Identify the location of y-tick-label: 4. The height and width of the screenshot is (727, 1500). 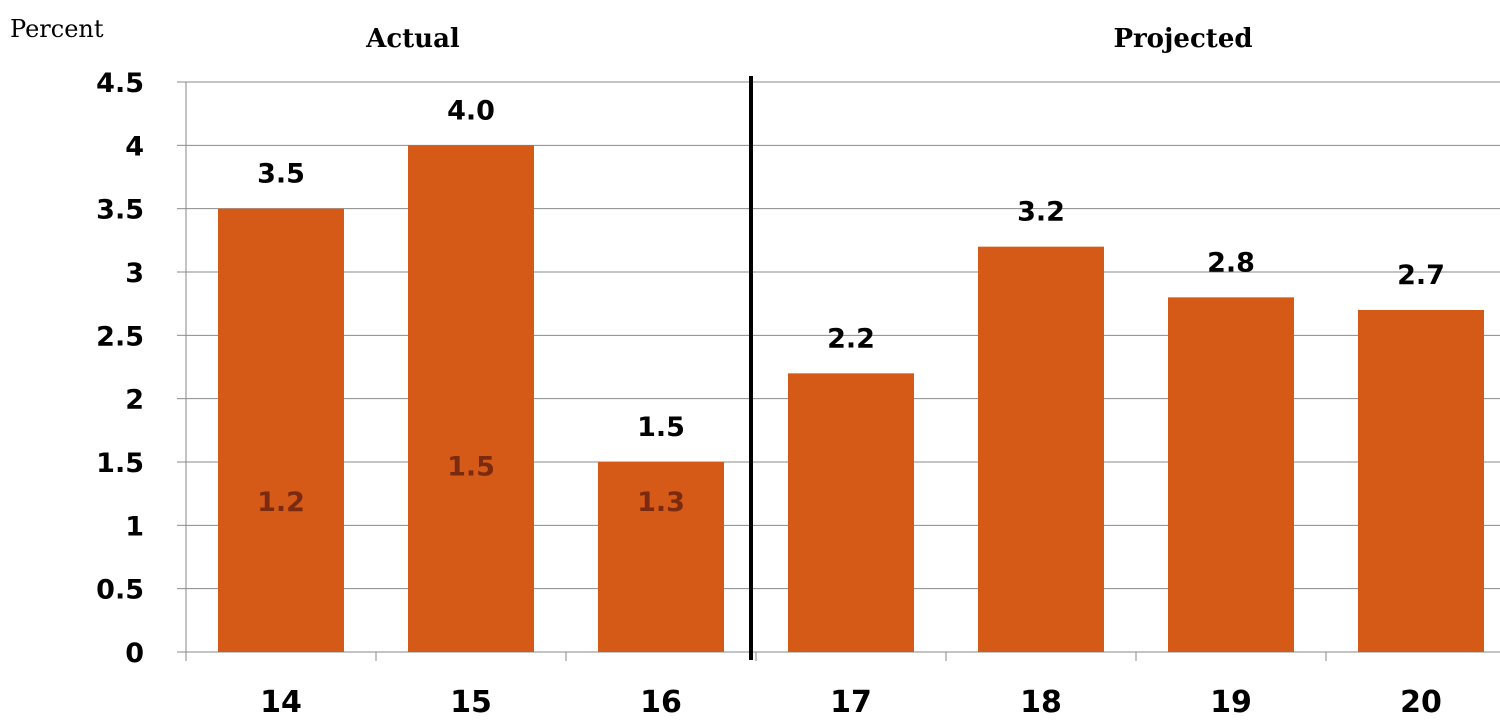
(134, 146).